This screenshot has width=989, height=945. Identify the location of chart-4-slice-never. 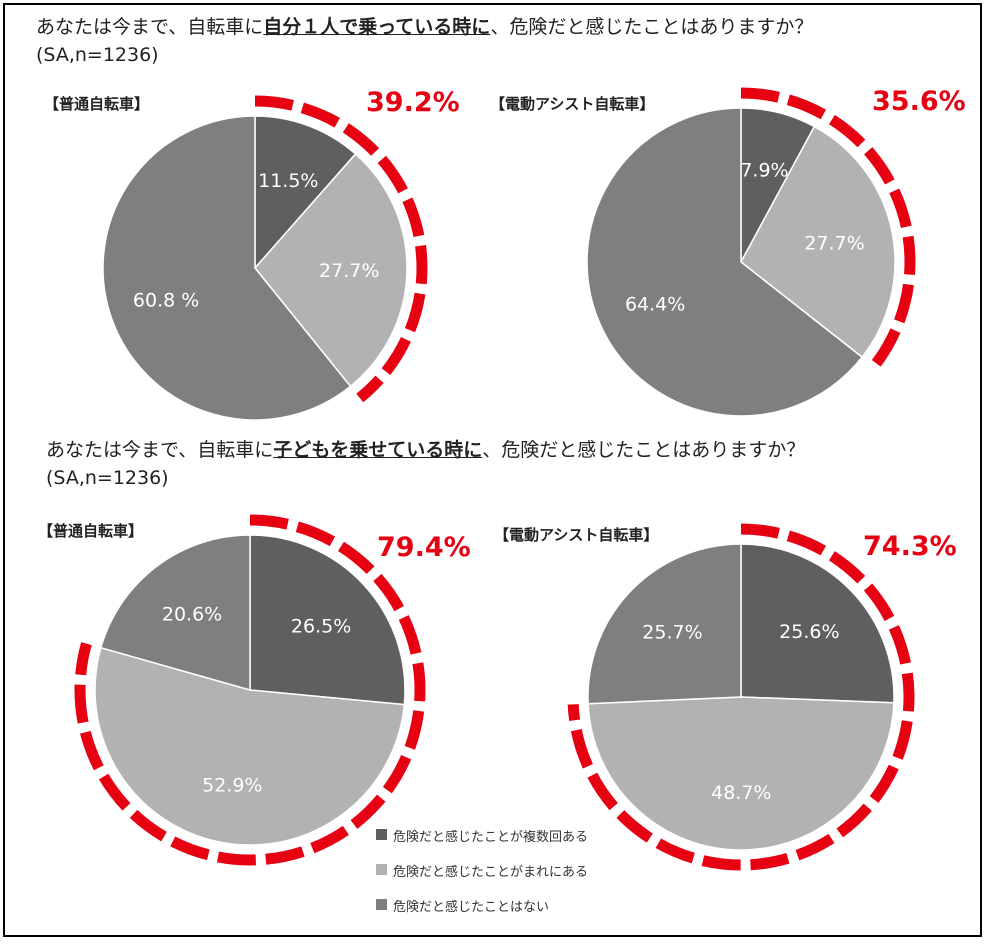
(664, 624).